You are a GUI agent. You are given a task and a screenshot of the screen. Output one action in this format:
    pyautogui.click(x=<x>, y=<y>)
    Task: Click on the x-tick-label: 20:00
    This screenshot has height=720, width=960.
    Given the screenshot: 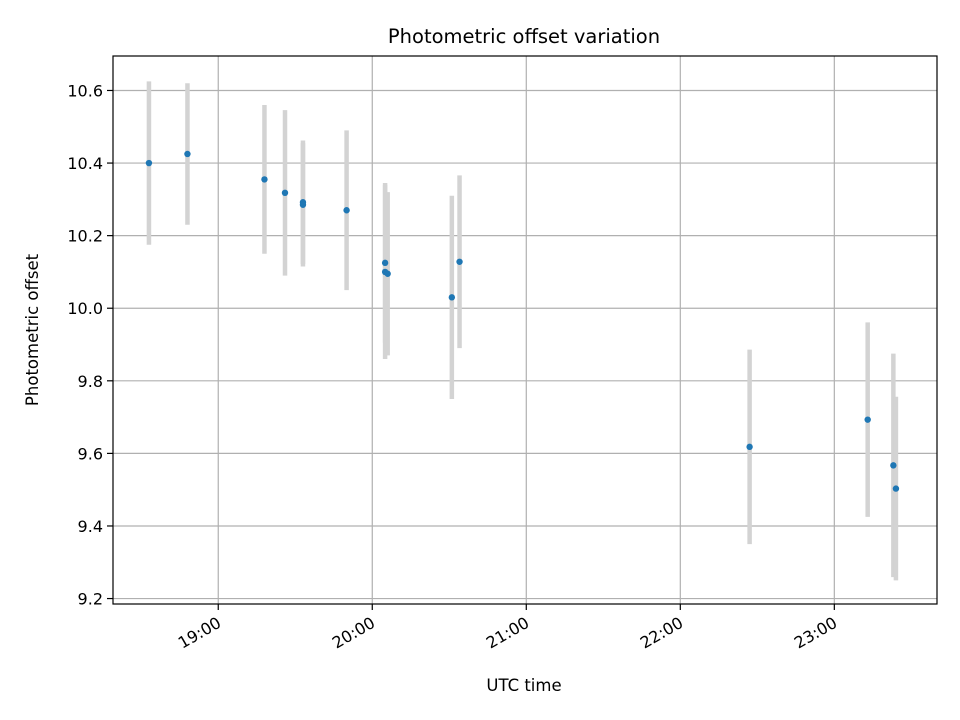 What is the action you would take?
    pyautogui.click(x=353, y=633)
    